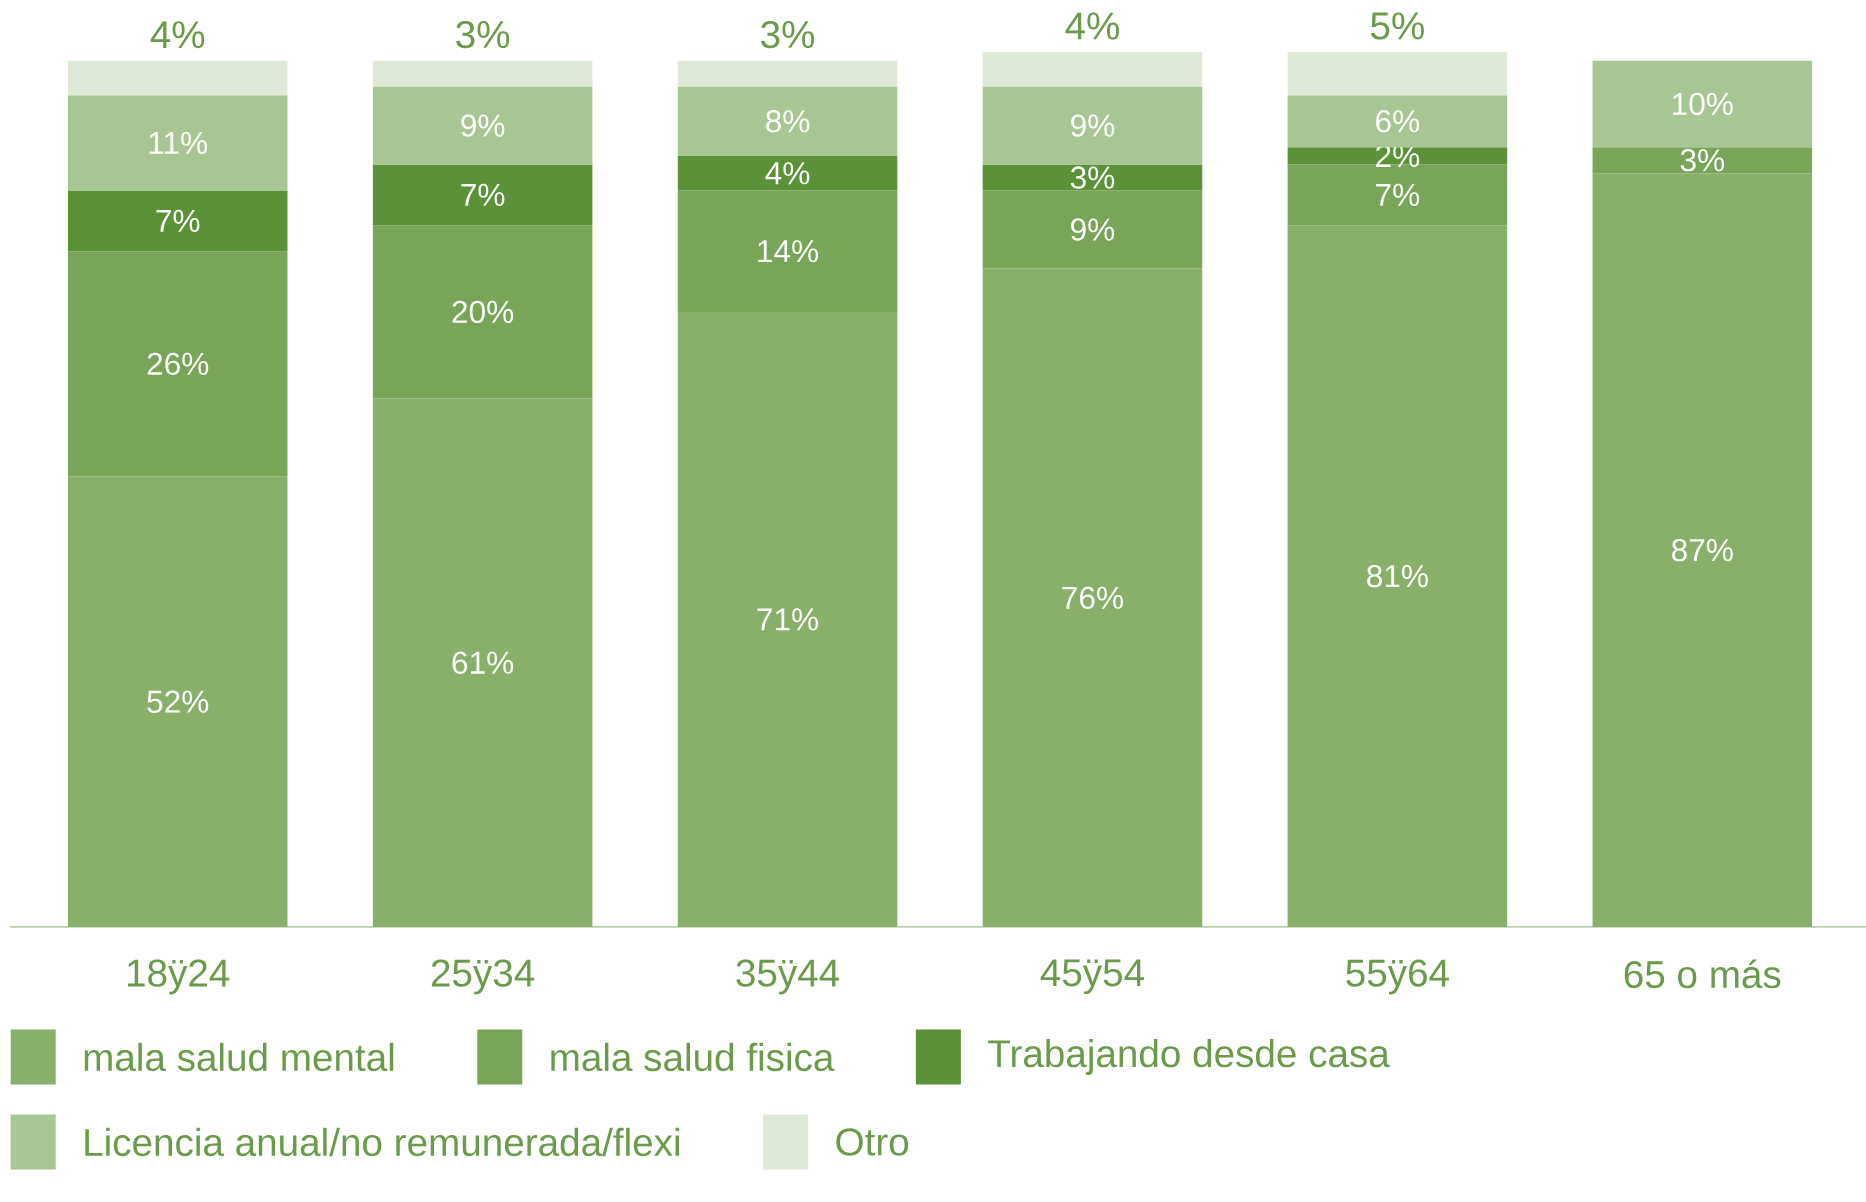 This screenshot has height=1202, width=1866. Describe the element at coordinates (1702, 974) in the screenshot. I see `x-tick-label: 65 o más` at that location.